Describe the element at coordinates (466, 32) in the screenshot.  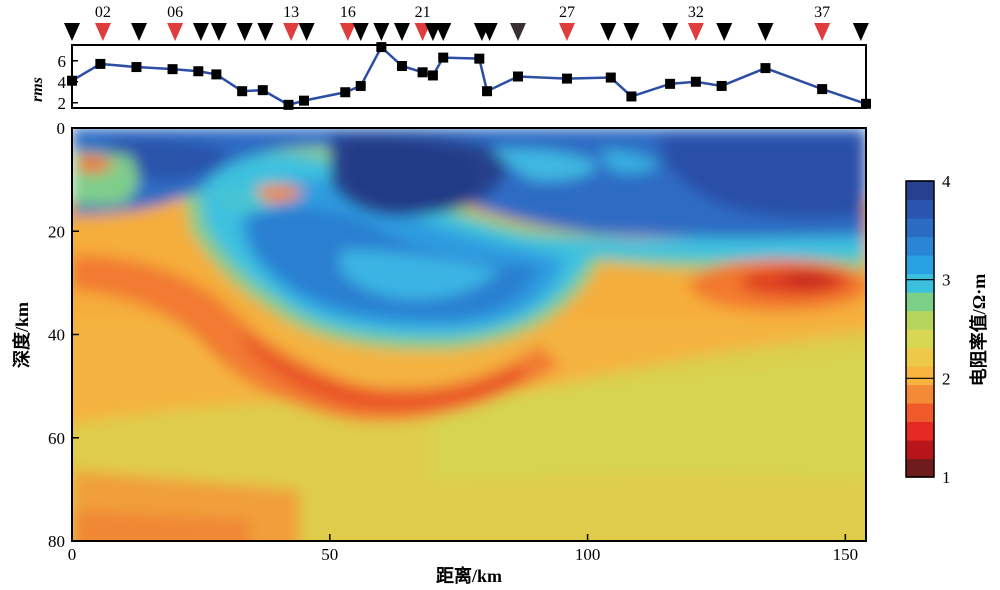
I see `station-markers` at that location.